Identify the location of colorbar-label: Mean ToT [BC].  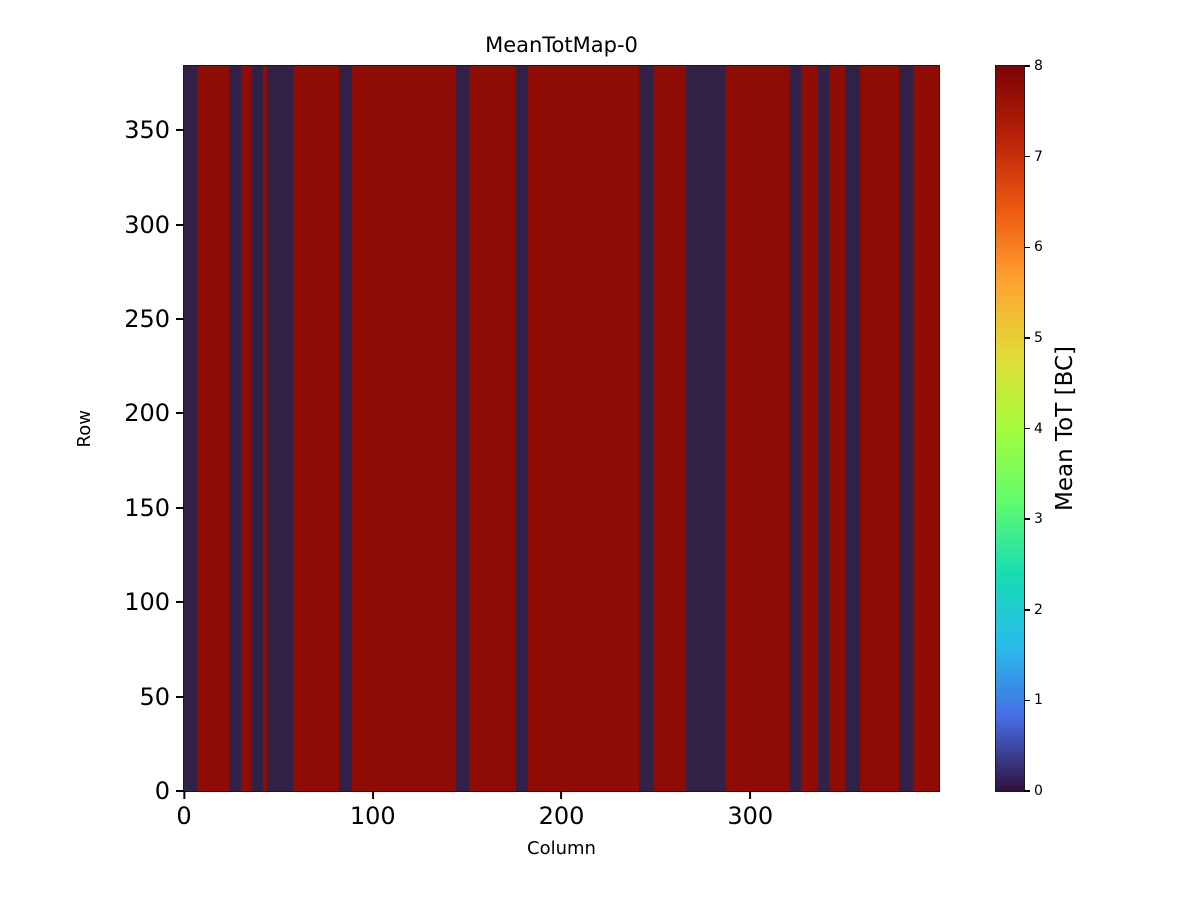
(1065, 428).